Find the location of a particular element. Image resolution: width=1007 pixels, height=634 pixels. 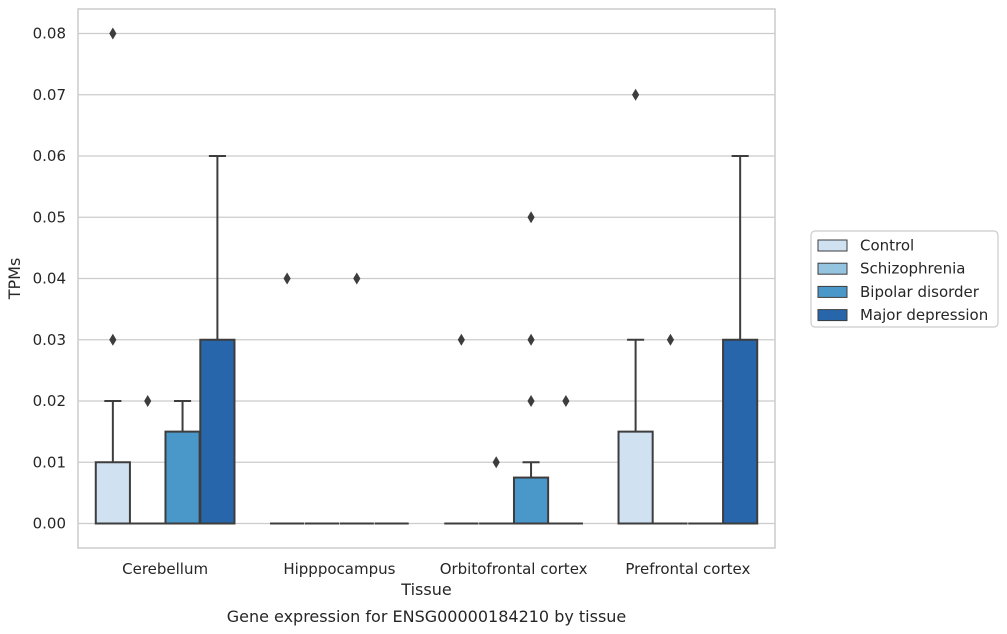

legend-label: Major depression is located at coordinates (924, 315).